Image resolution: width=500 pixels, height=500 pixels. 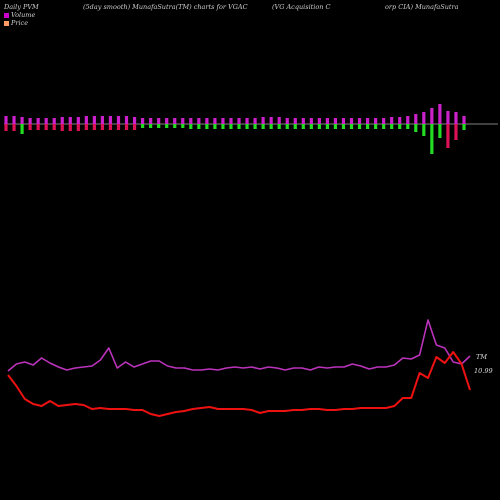 I want to click on chart-title-part-4: orp CIA) MunafaSutra, so click(x=422, y=7).